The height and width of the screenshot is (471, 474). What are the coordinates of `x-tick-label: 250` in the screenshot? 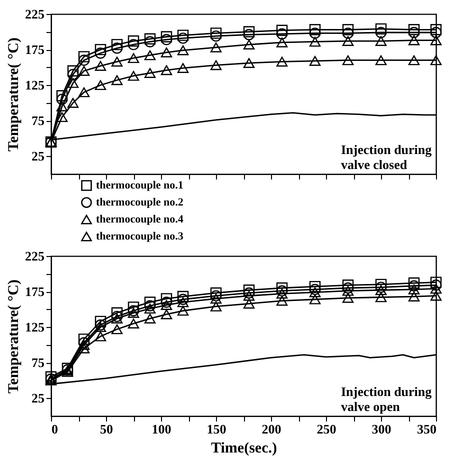 It's located at (326, 429).